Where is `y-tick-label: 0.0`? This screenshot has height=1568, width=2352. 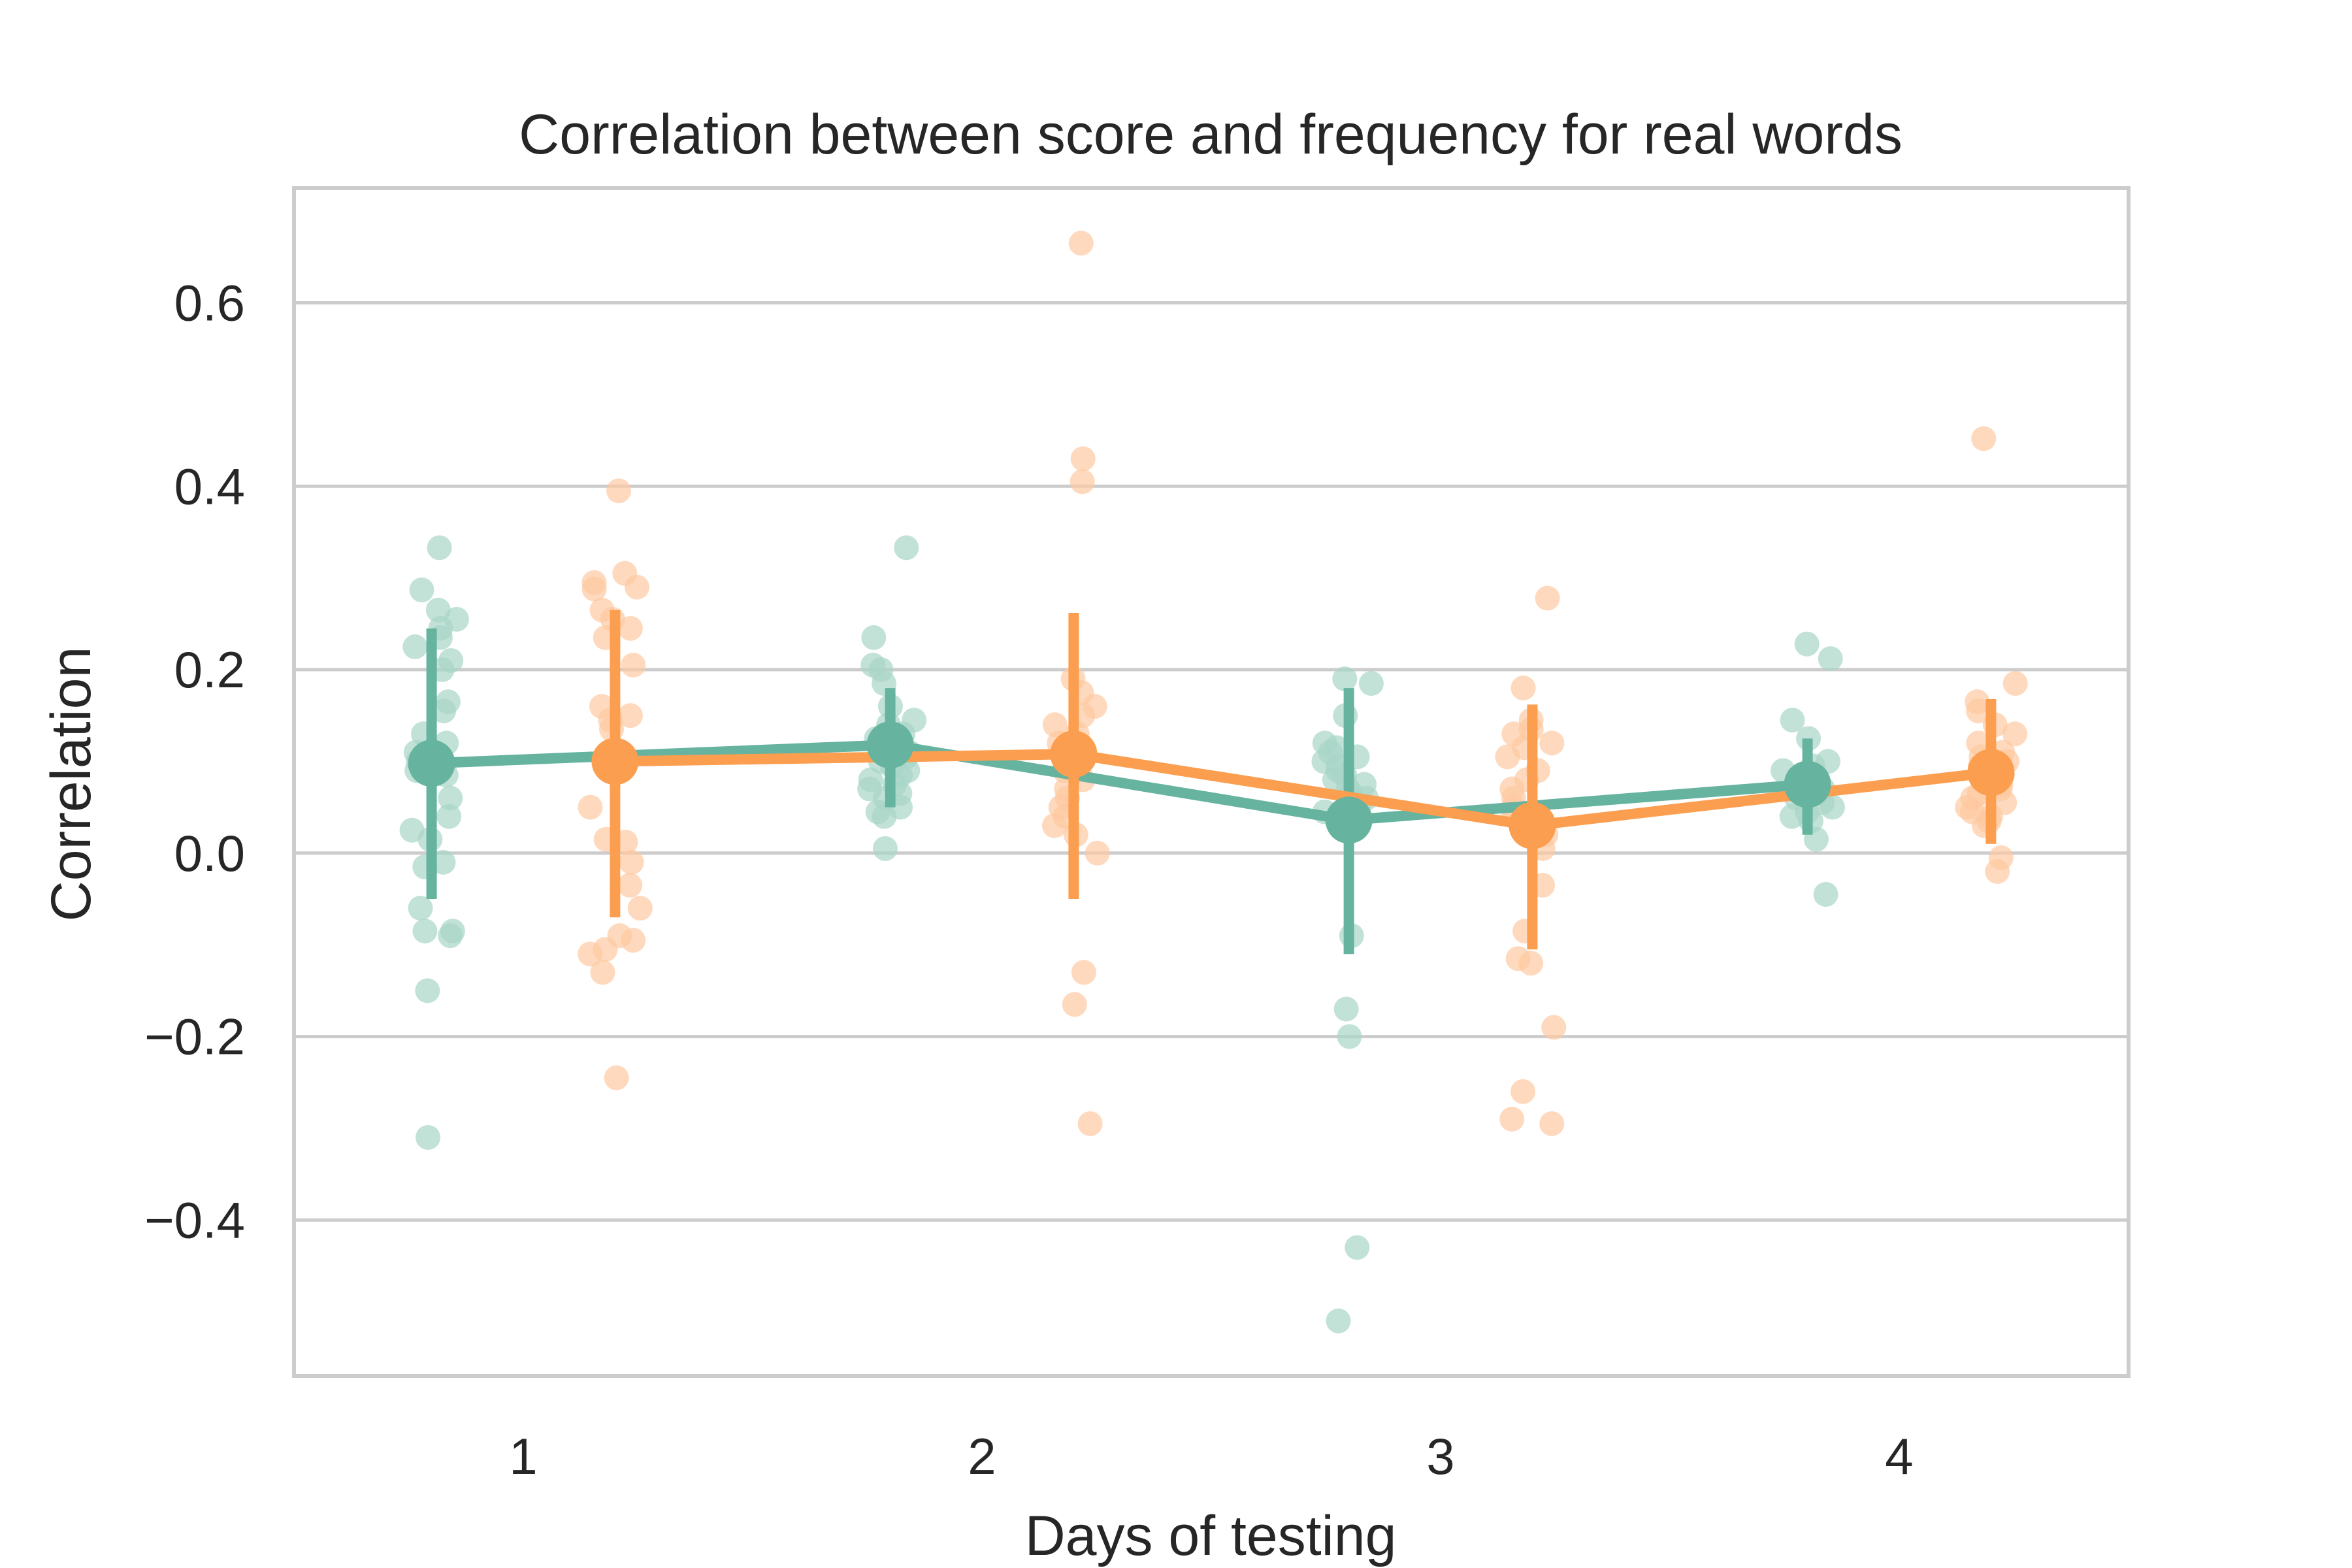 y-tick-label: 0.0 is located at coordinates (209, 853).